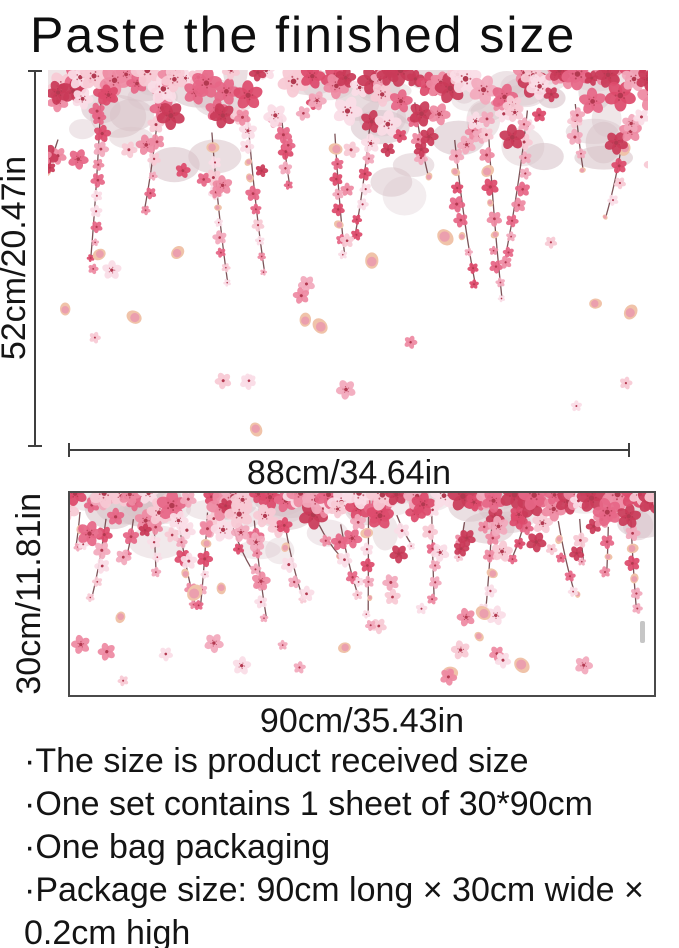 The width and height of the screenshot is (679, 948). What do you see at coordinates (362, 721) in the screenshot?
I see `sheet-width-label: 90cm/35.43in` at bounding box center [362, 721].